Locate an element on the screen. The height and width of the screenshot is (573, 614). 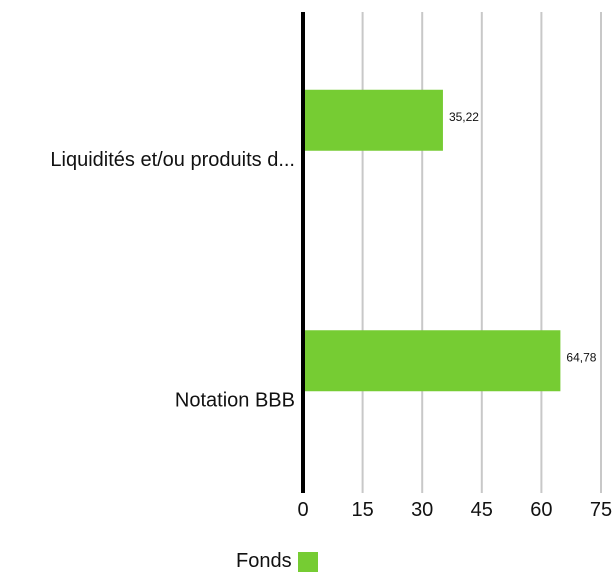
data-label-2: 64,78 is located at coordinates (581, 357).